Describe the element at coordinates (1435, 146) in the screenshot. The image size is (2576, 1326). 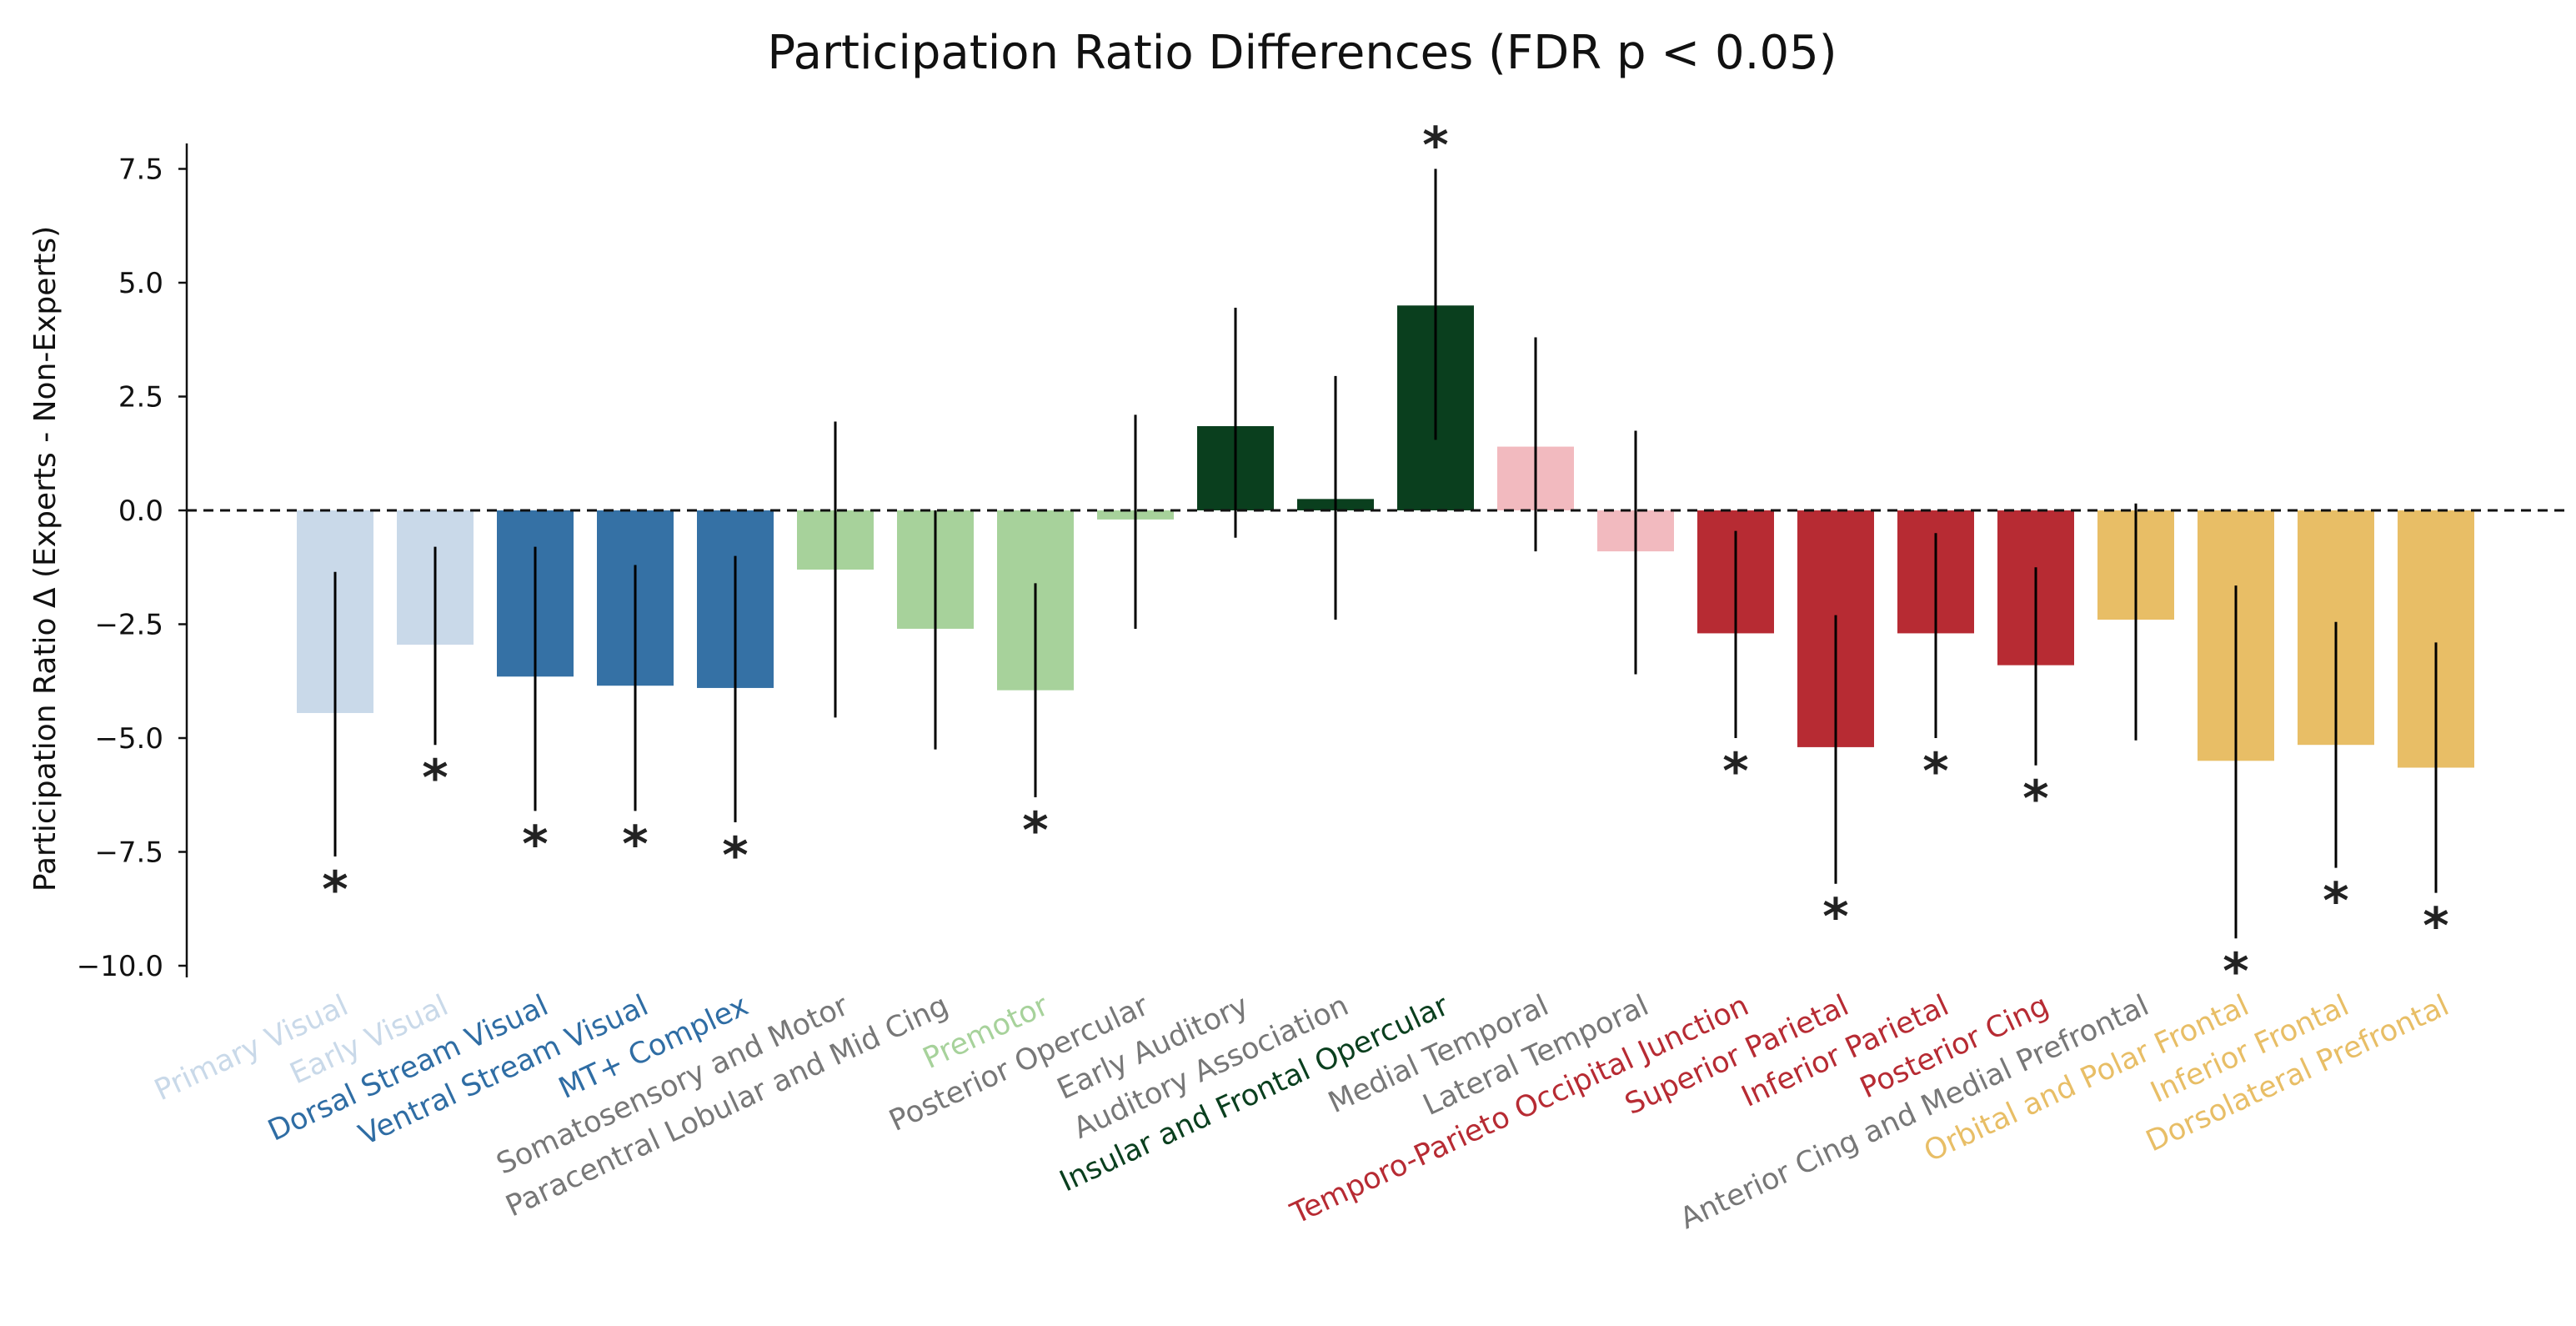
I see `significance-star-11: *` at that location.